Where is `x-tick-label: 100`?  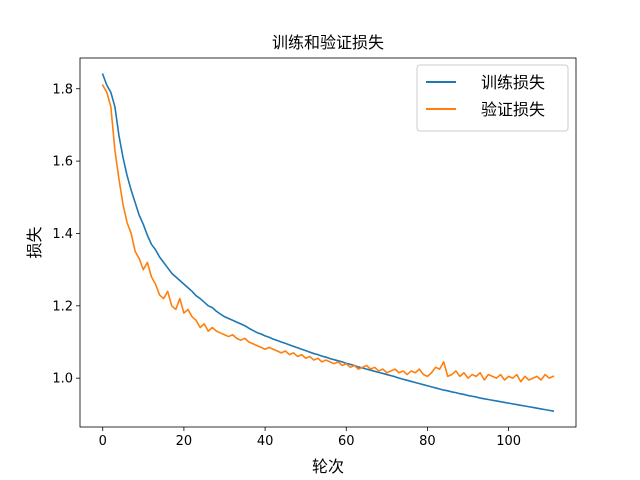
x-tick-label: 100 is located at coordinates (508, 441).